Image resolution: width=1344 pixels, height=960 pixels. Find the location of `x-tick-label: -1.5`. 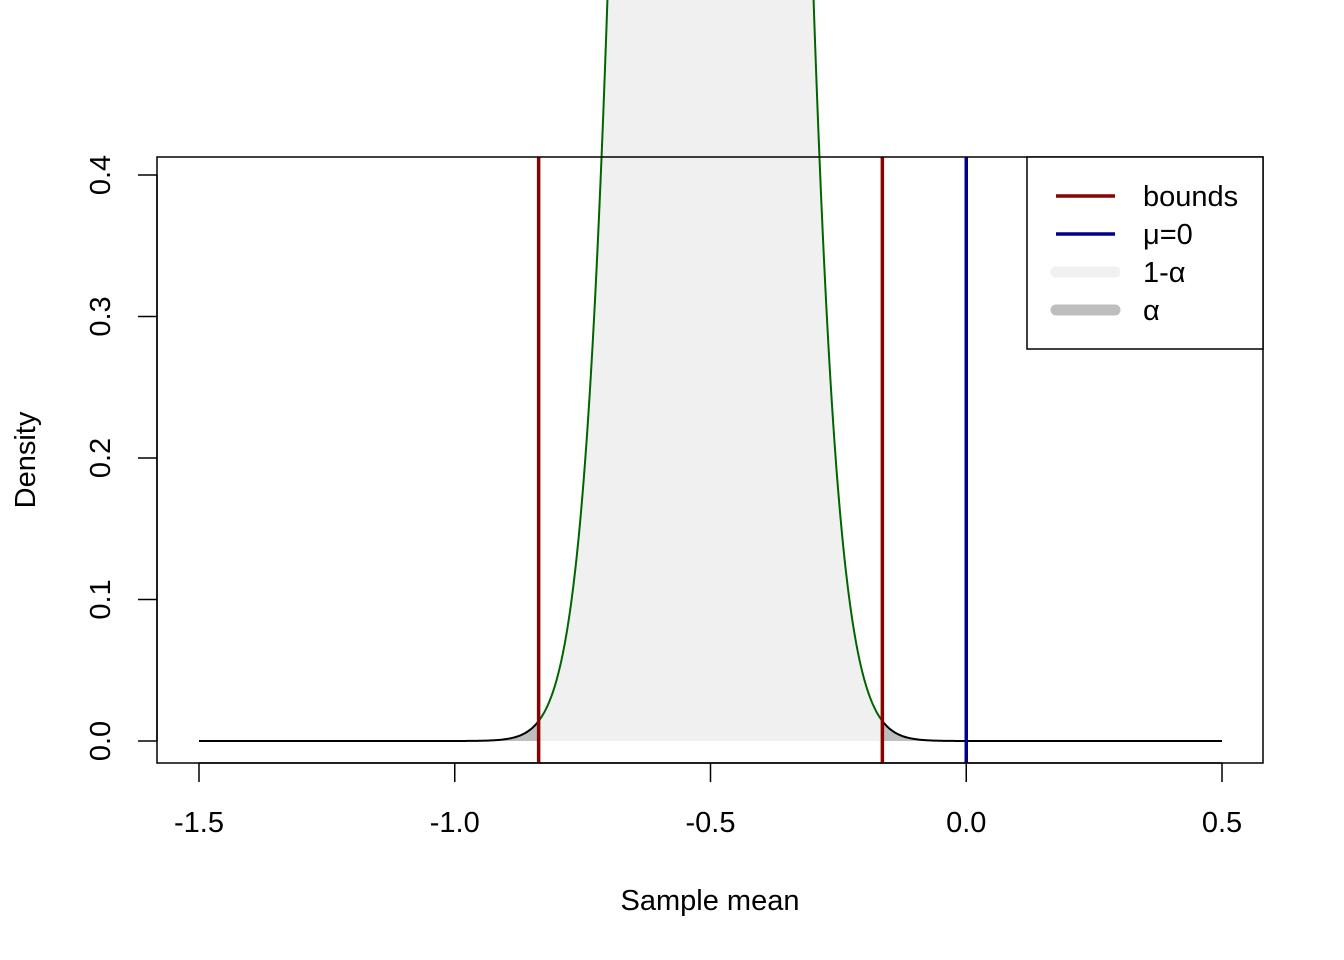

x-tick-label: -1.5 is located at coordinates (199, 823).